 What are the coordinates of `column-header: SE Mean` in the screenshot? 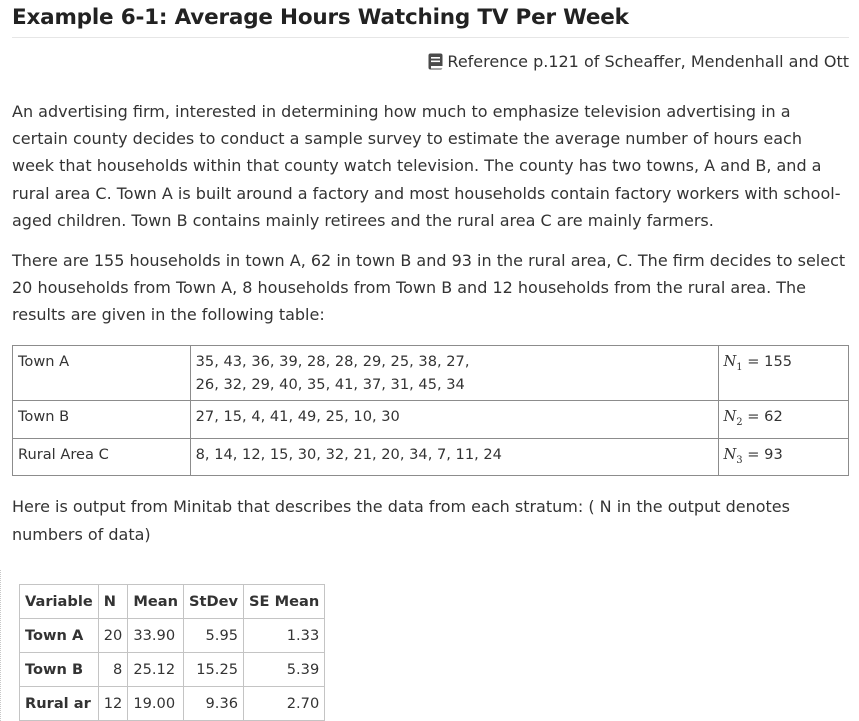 It's located at (284, 601).